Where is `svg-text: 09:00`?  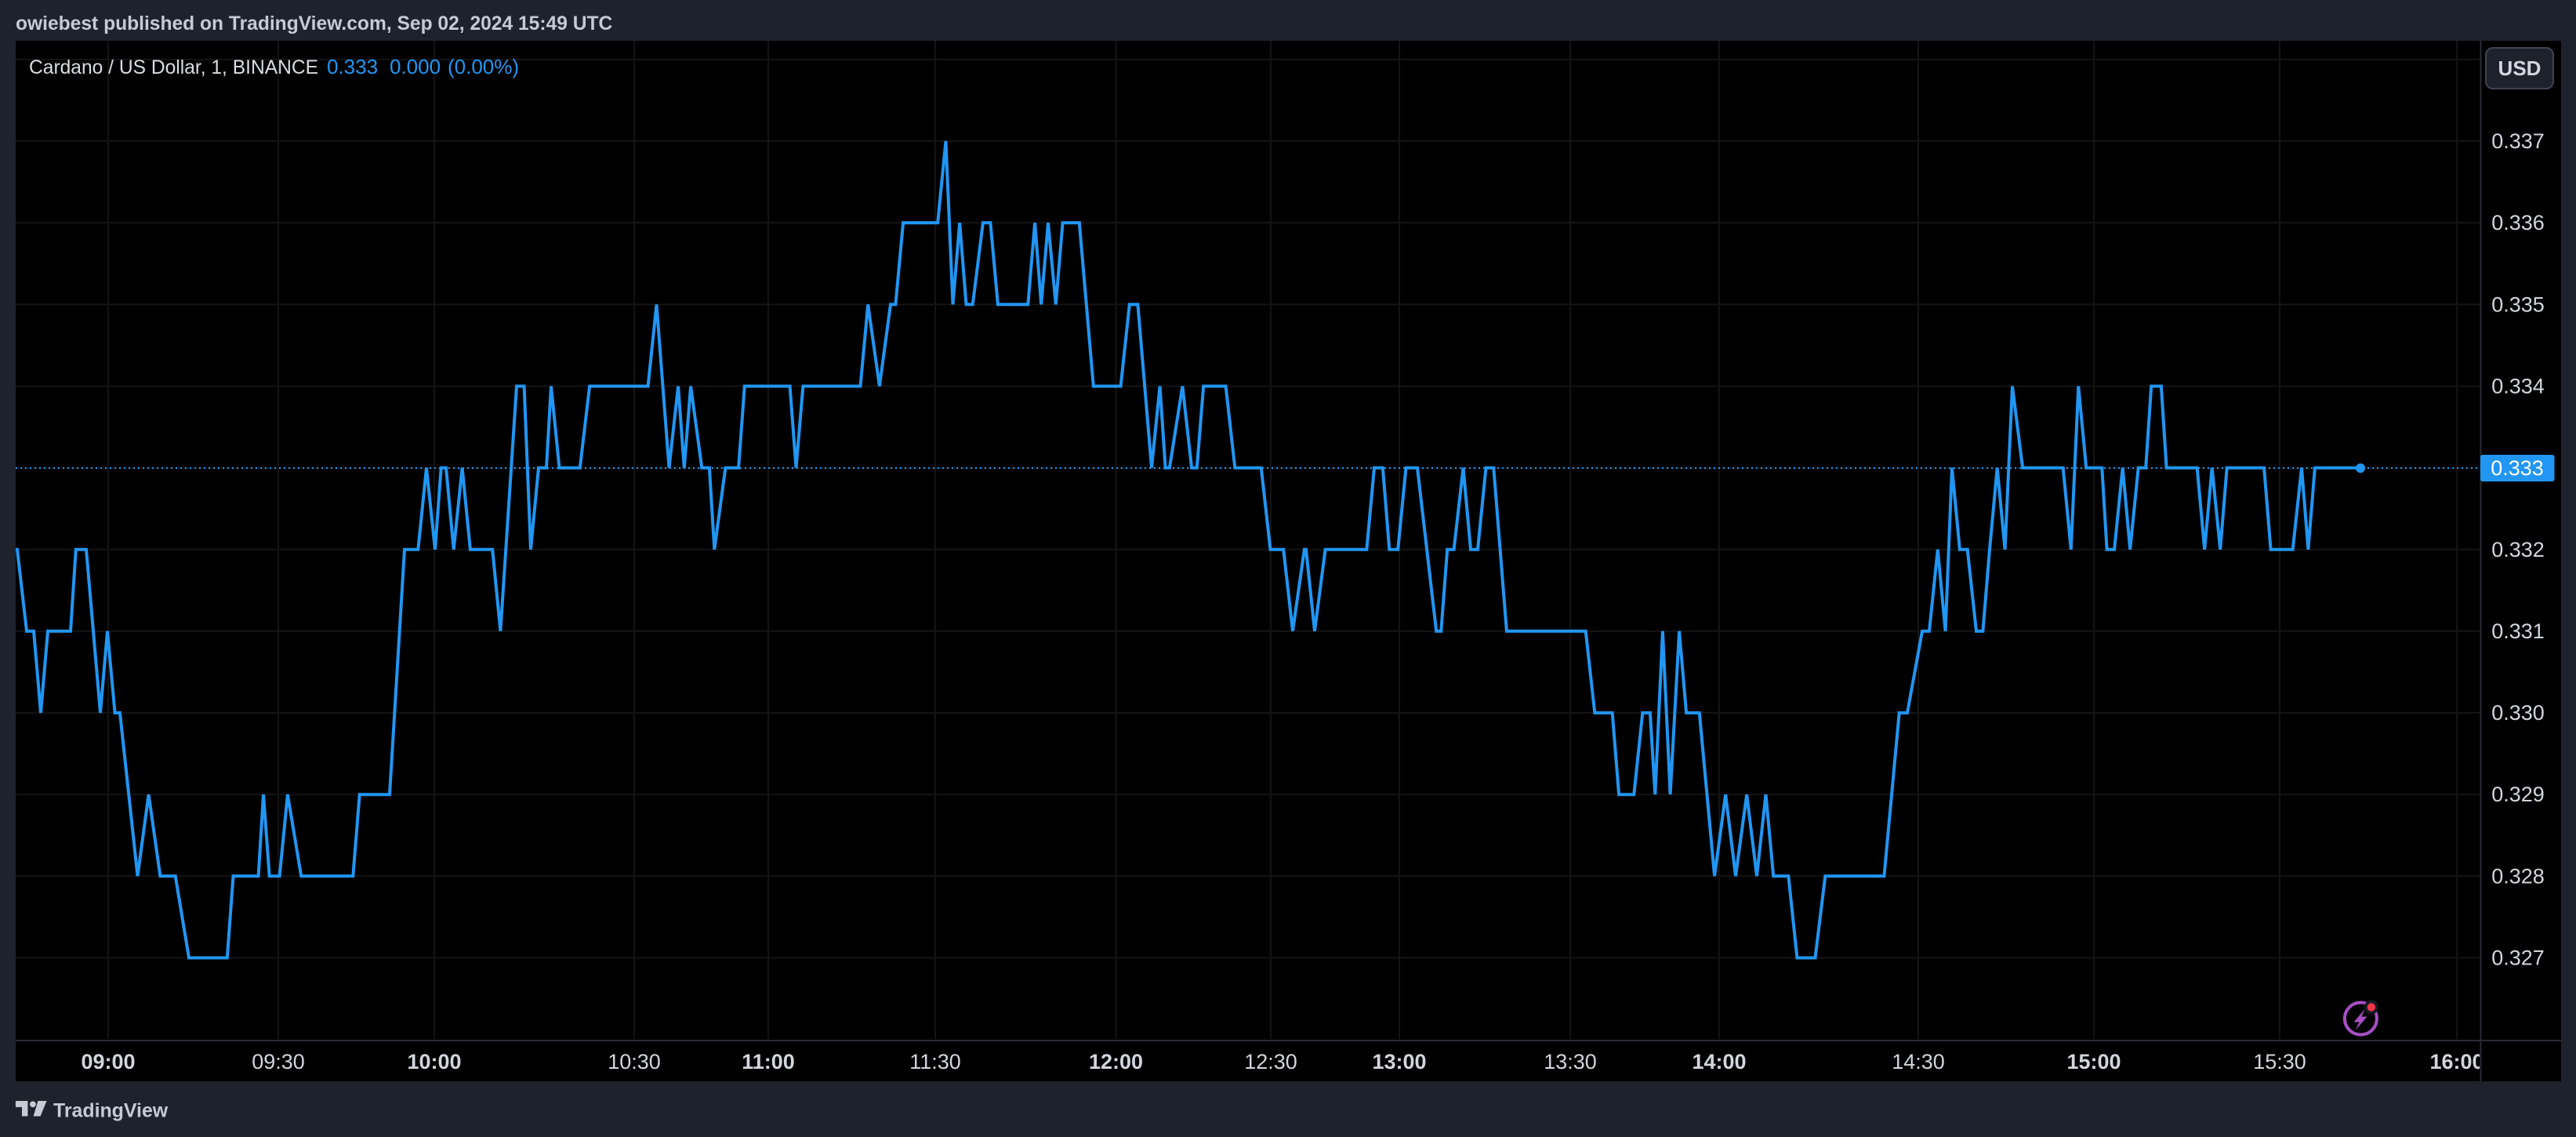 svg-text: 09:00 is located at coordinates (108, 1061).